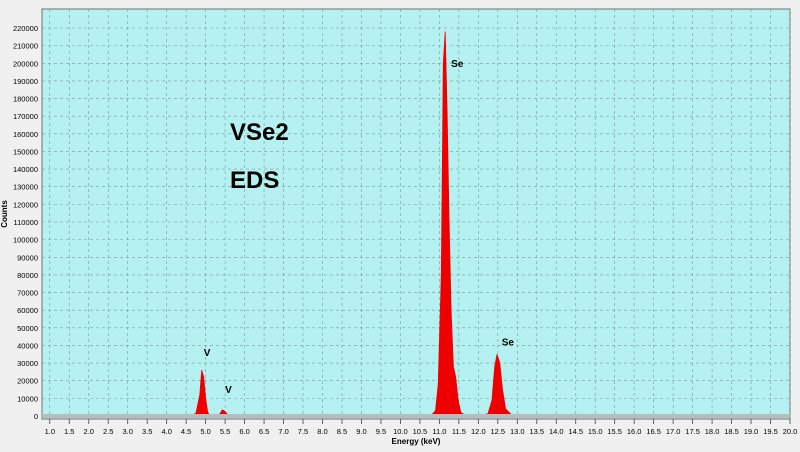  Describe the element at coordinates (205, 431) in the screenshot. I see `x-tick-label: 5.0` at that location.